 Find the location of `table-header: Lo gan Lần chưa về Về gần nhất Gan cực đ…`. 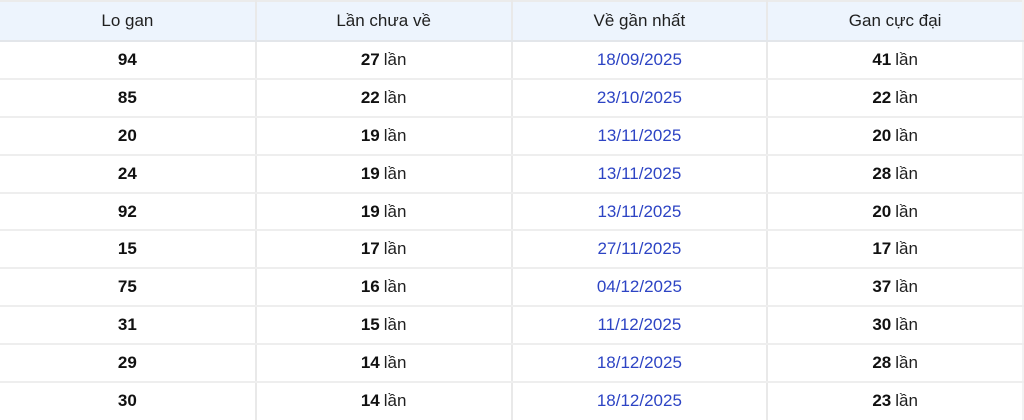

table-header: Lo gan Lần chưa về Về gần nhất Gan cực đ… is located at coordinates (512, 21).